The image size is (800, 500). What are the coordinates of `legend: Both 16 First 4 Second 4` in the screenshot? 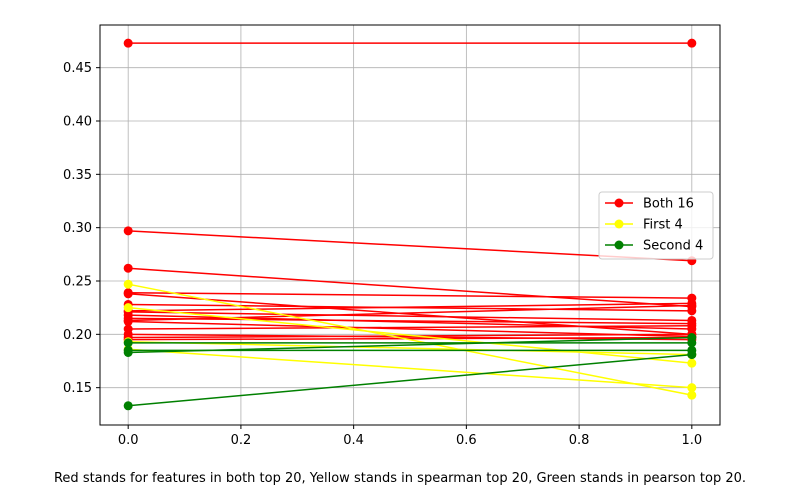 It's located at (656, 225).